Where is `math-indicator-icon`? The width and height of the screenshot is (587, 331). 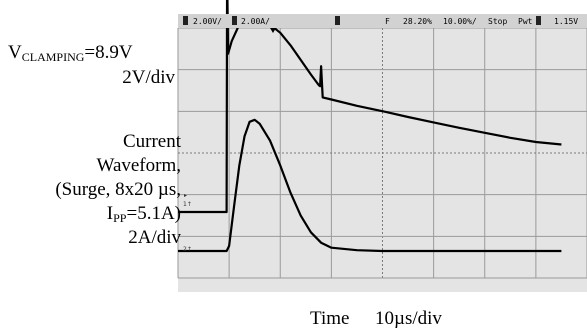
math-indicator-icon is located at coordinates (337, 20).